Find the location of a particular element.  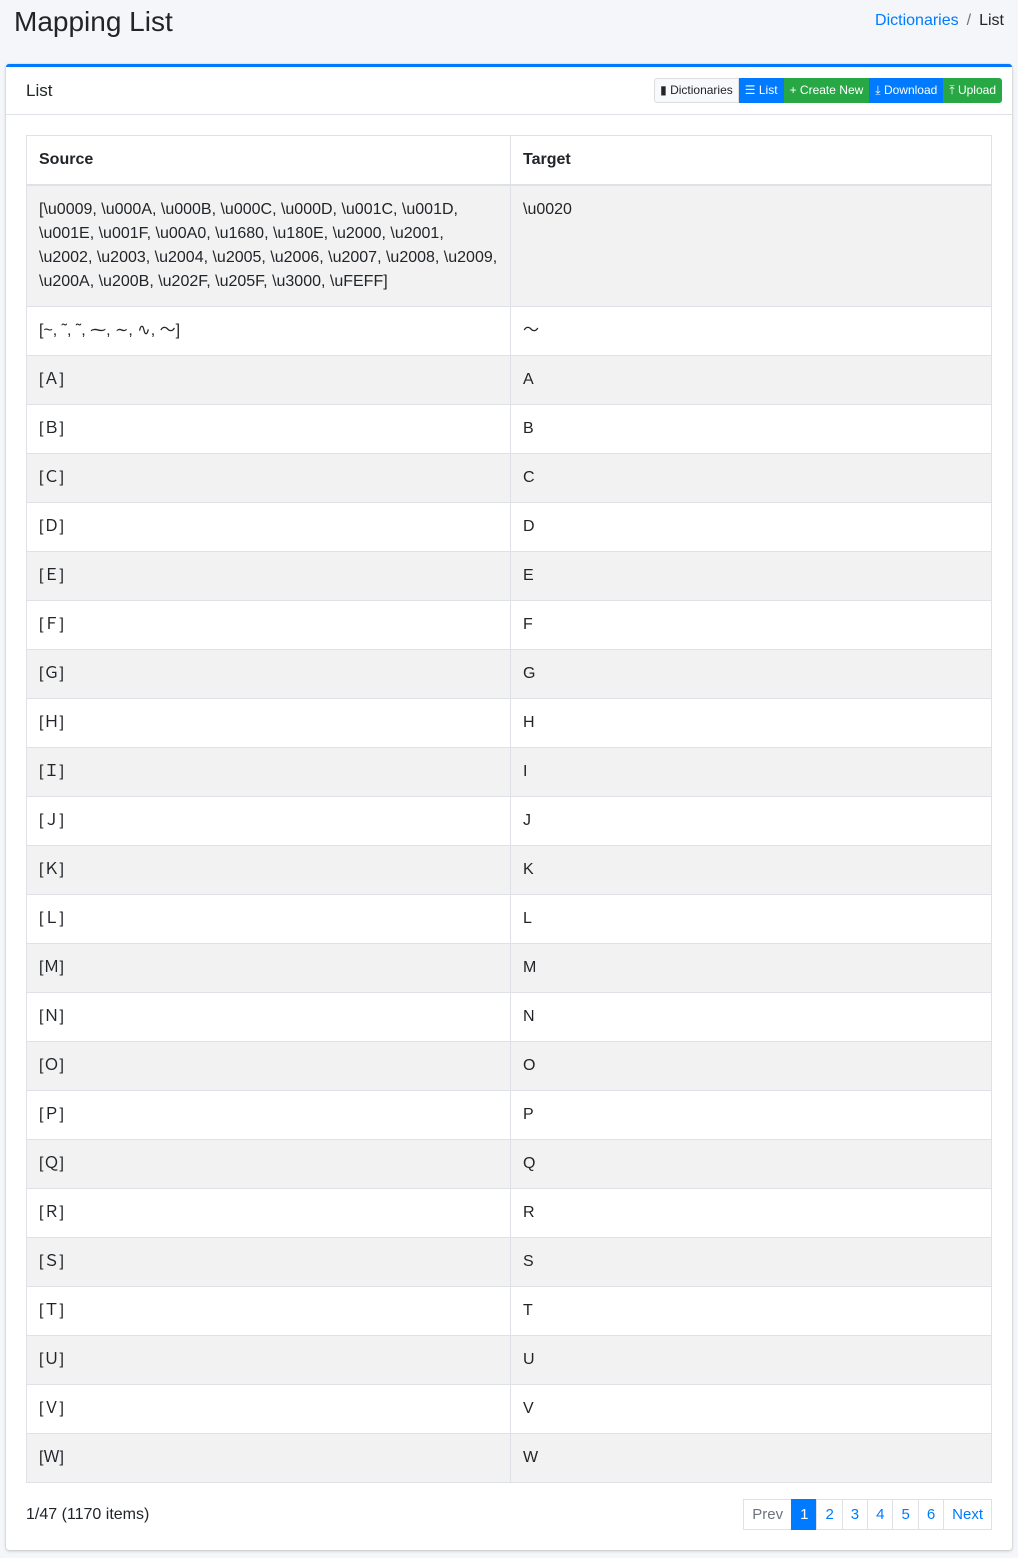

table-row: [Ｇ] G is located at coordinates (509, 674).